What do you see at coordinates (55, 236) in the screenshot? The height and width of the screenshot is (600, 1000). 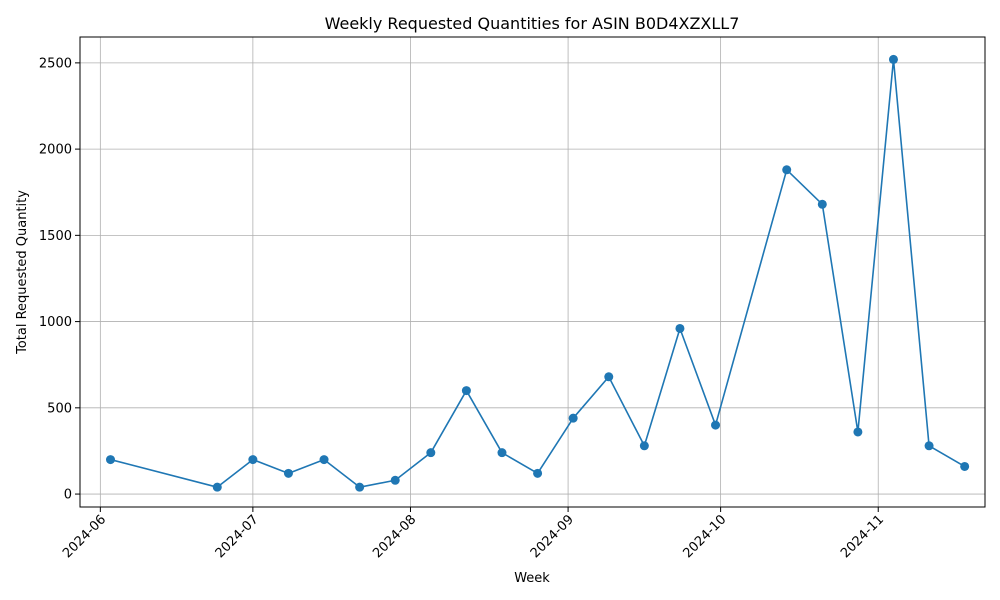 I see `y-tick-label: 1500` at bounding box center [55, 236].